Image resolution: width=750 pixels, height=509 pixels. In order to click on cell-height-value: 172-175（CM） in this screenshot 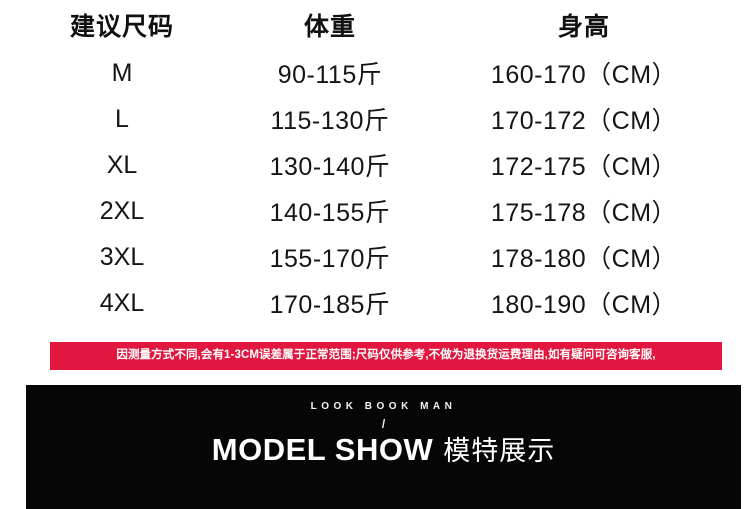, I will do `click(584, 167)`.